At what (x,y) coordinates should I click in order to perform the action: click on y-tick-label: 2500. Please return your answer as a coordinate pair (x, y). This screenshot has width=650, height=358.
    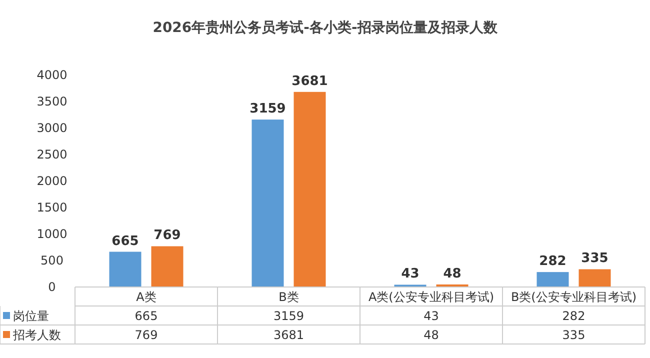
    Looking at the image, I should click on (52, 155).